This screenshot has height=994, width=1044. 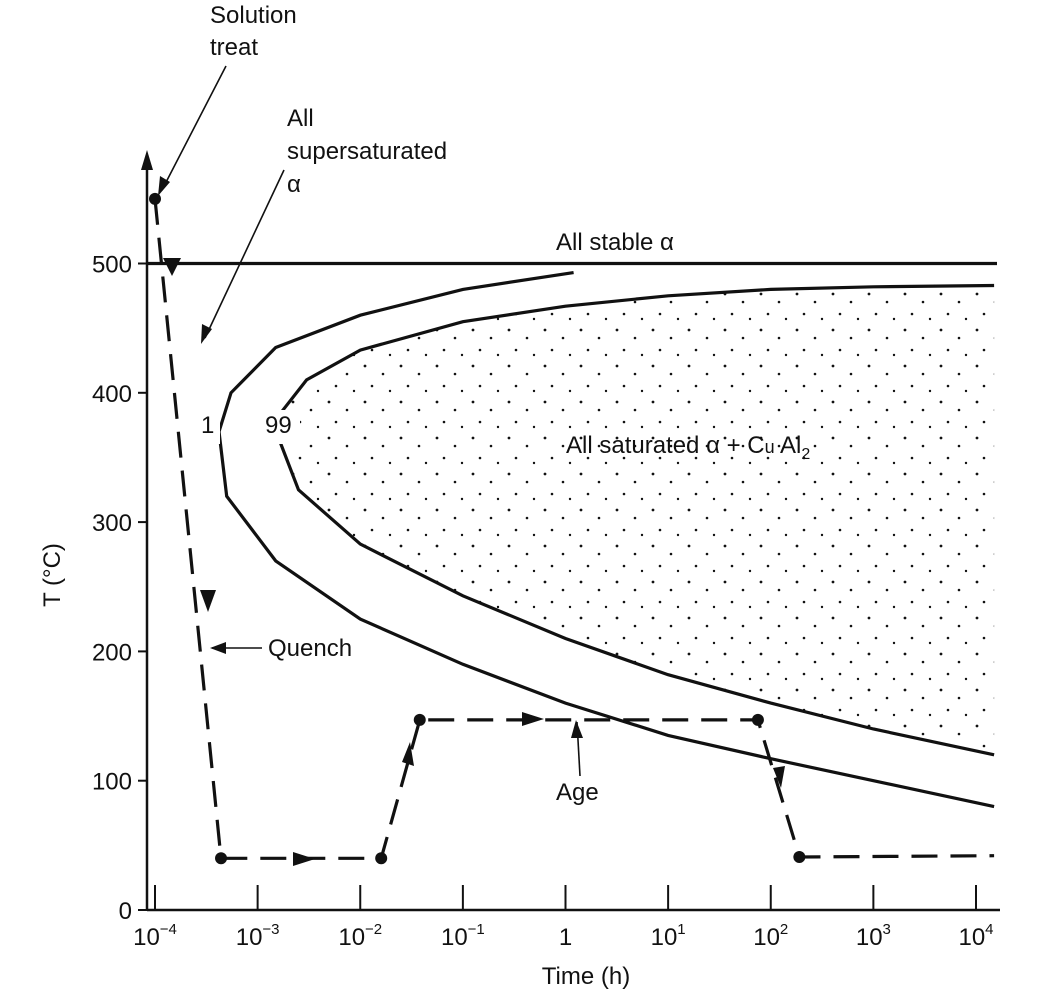 I want to click on y-axis-label: T (°C), so click(x=52, y=575).